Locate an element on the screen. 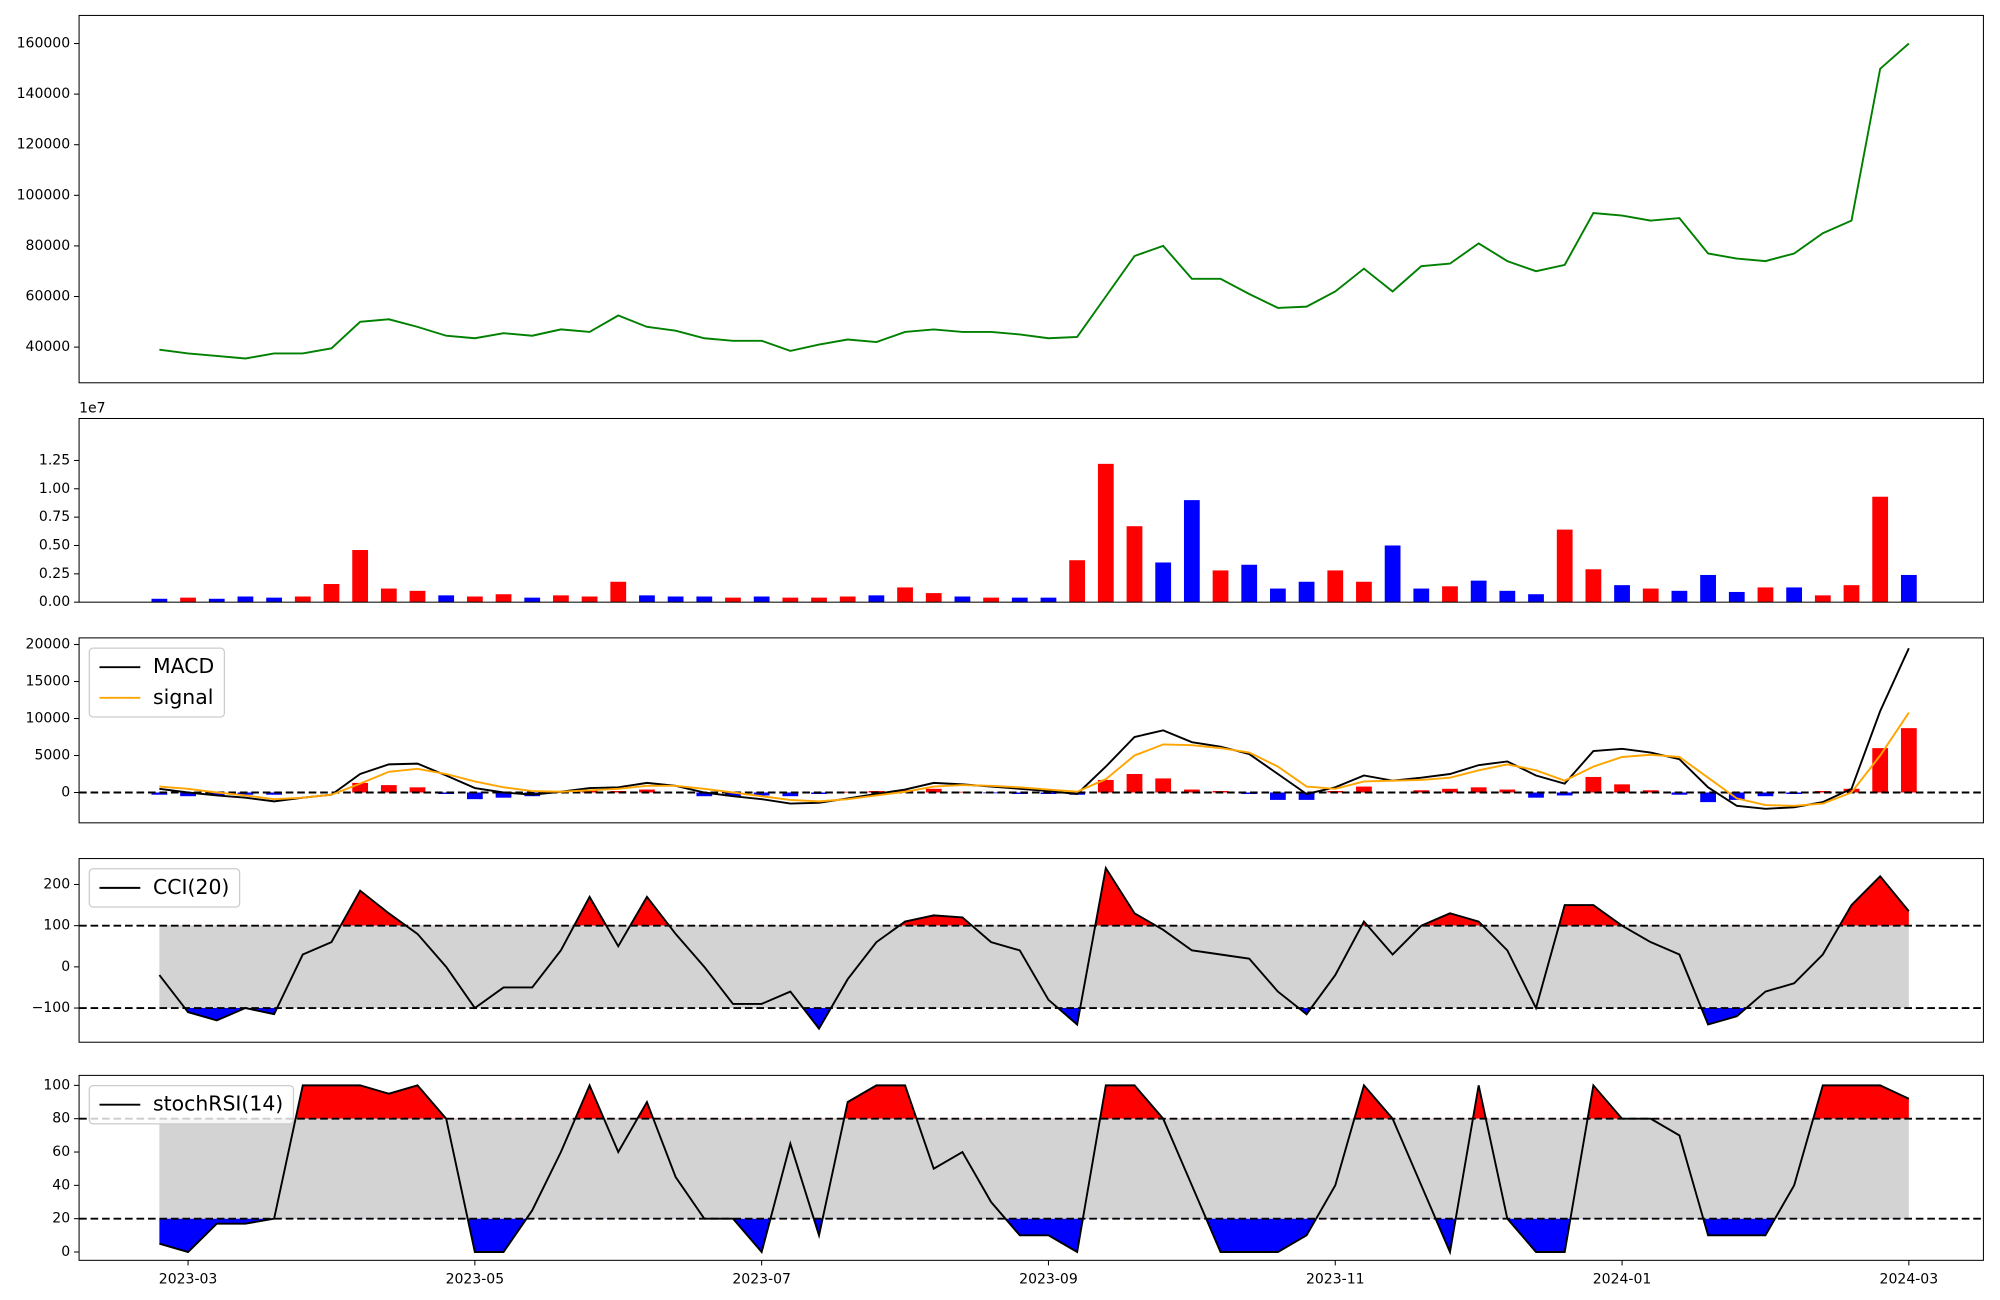 The image size is (2000, 1300). y-tick-label: 1.25 is located at coordinates (54, 460).